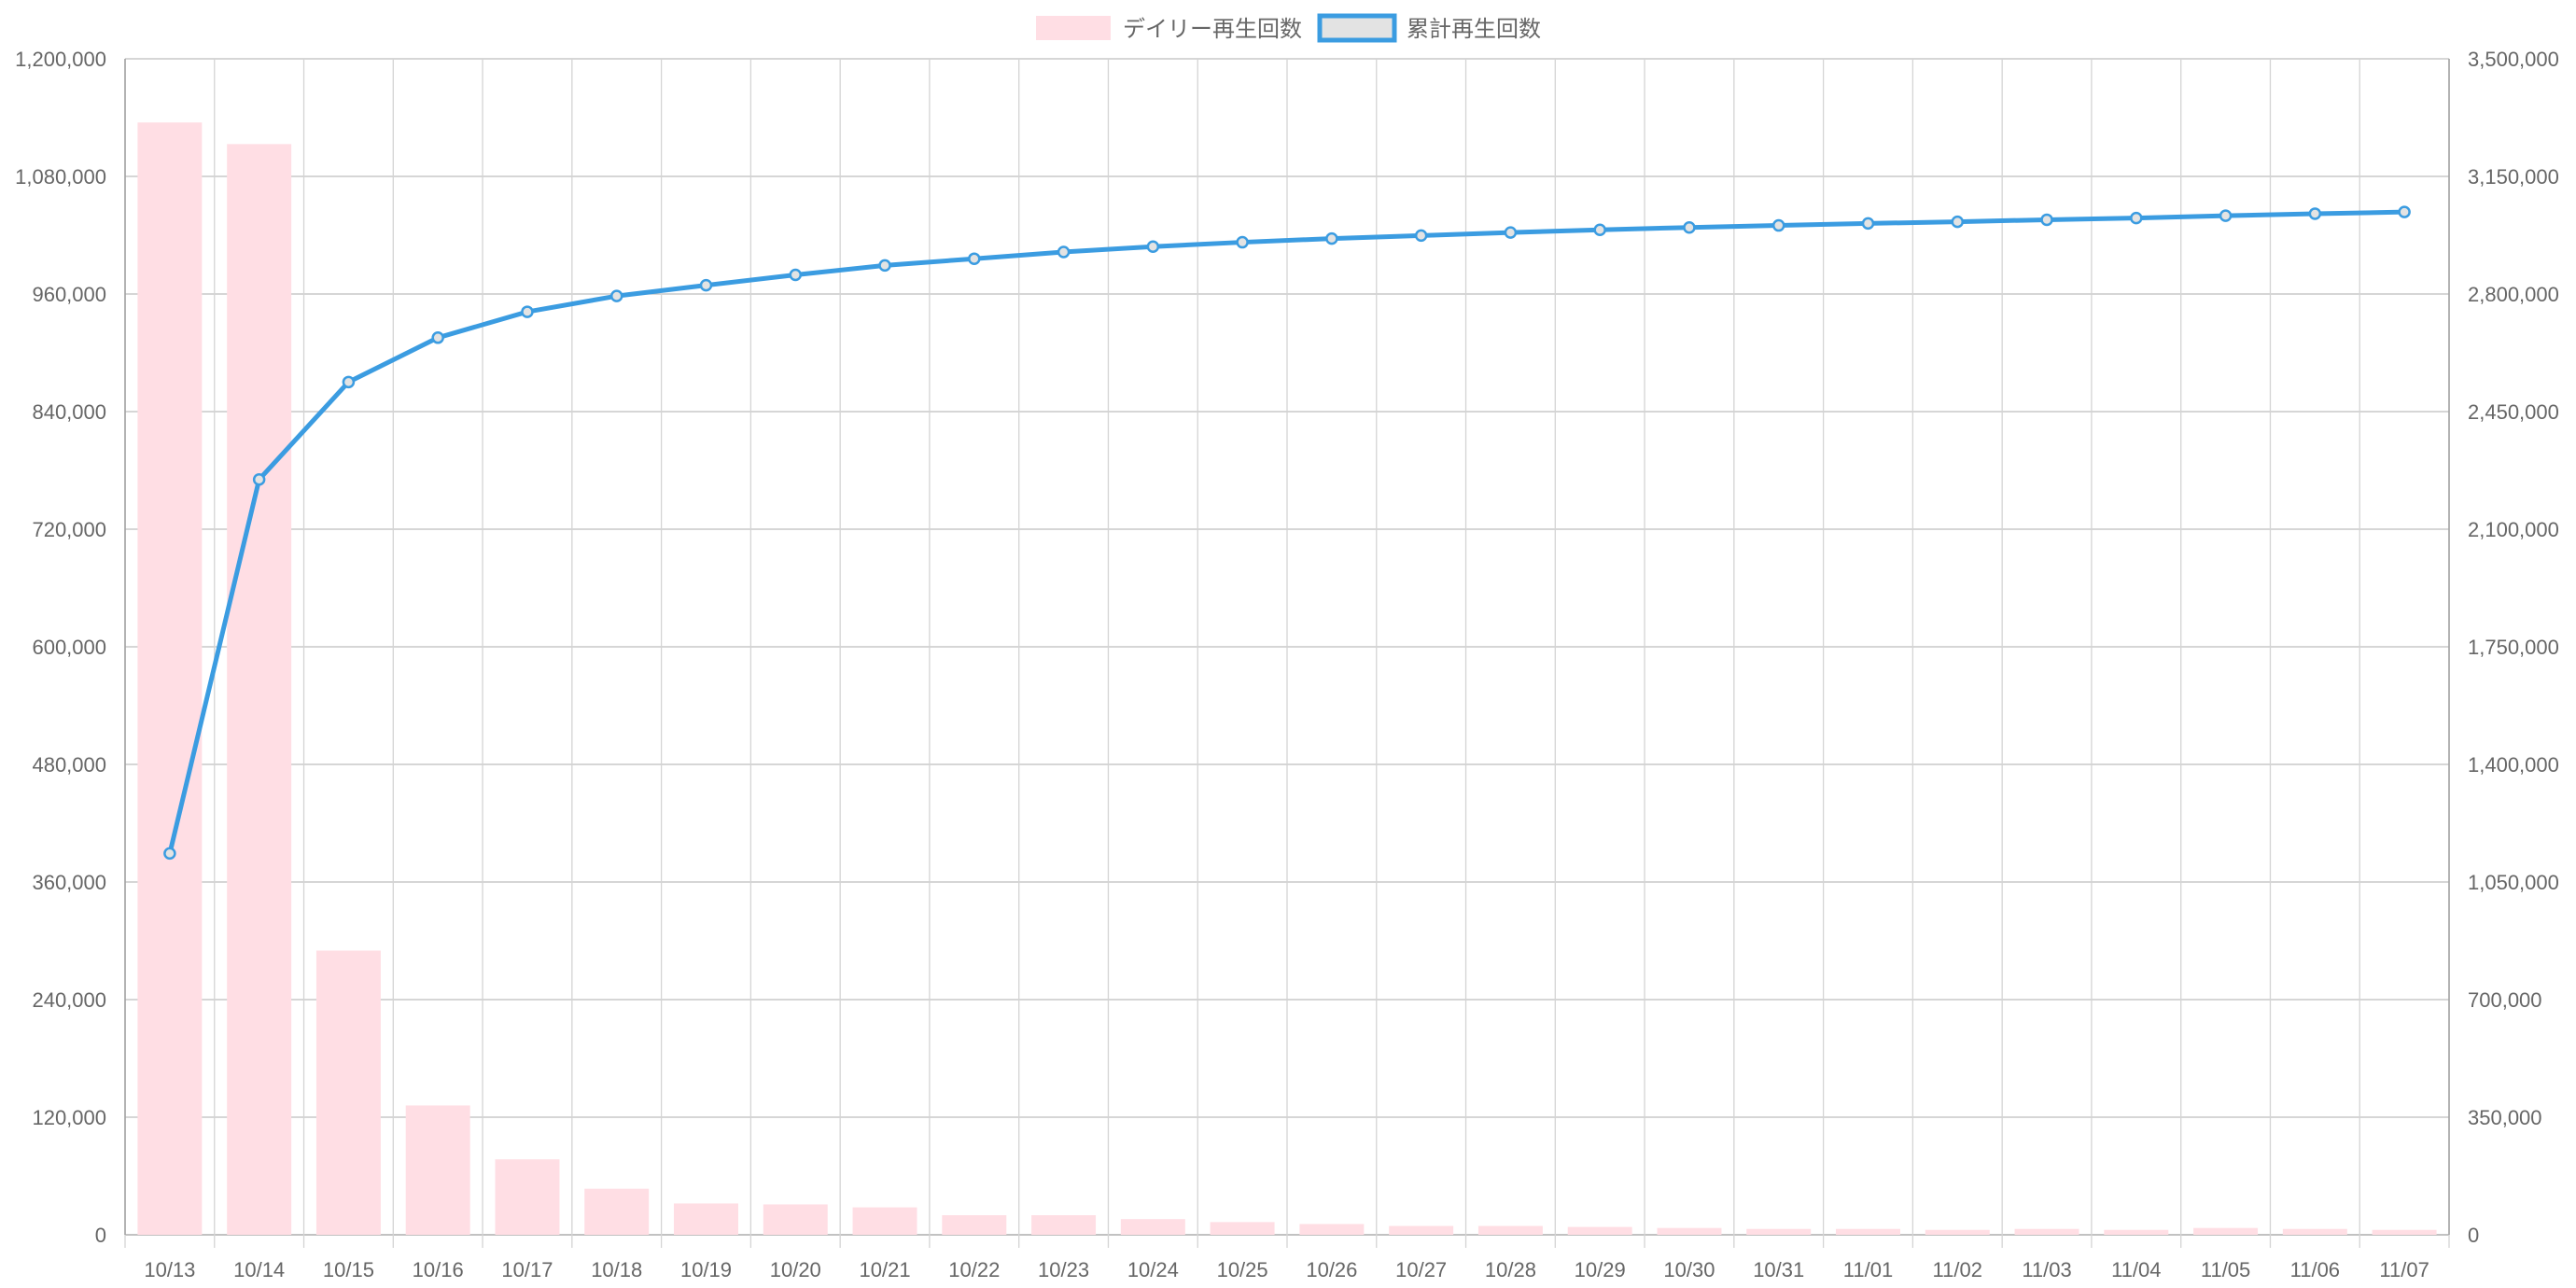 The image size is (2576, 1288). I want to click on x-tick-label: 10/17, so click(527, 1269).